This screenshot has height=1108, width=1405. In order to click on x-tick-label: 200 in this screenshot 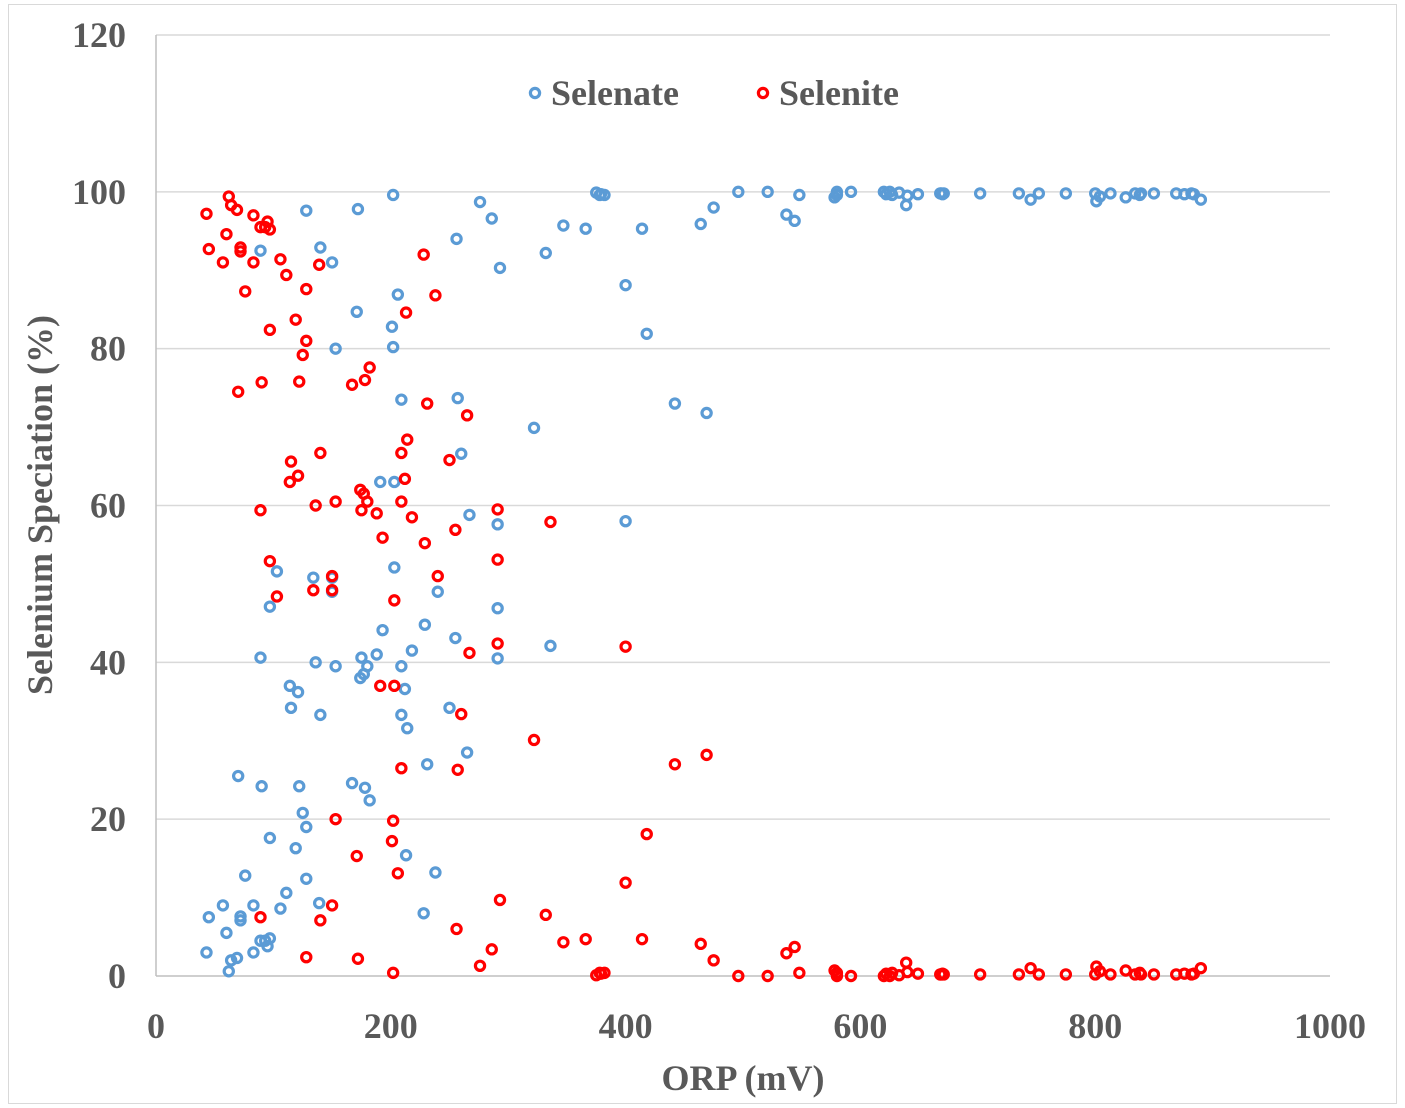, I will do `click(391, 1026)`.